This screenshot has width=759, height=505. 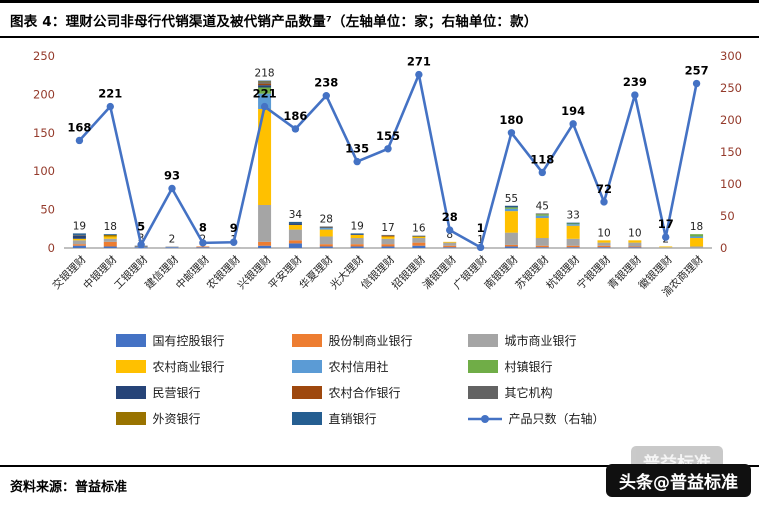 What do you see at coordinates (326, 83) in the screenshot?
I see `line-value-label: 238` at bounding box center [326, 83].